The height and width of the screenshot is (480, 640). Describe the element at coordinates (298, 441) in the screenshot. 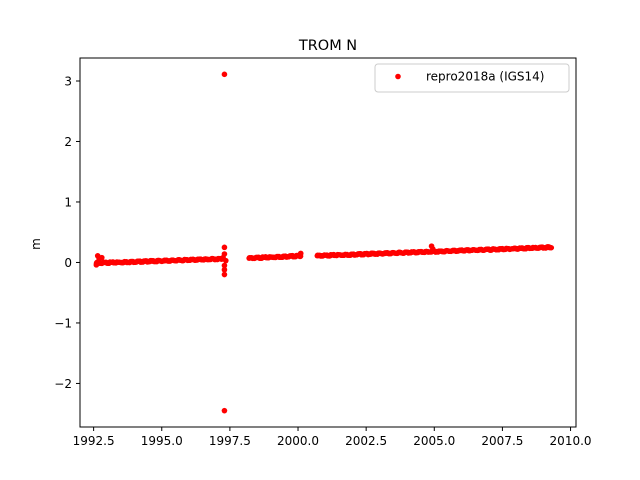

I see `x-tick-label: 2000.0` at that location.